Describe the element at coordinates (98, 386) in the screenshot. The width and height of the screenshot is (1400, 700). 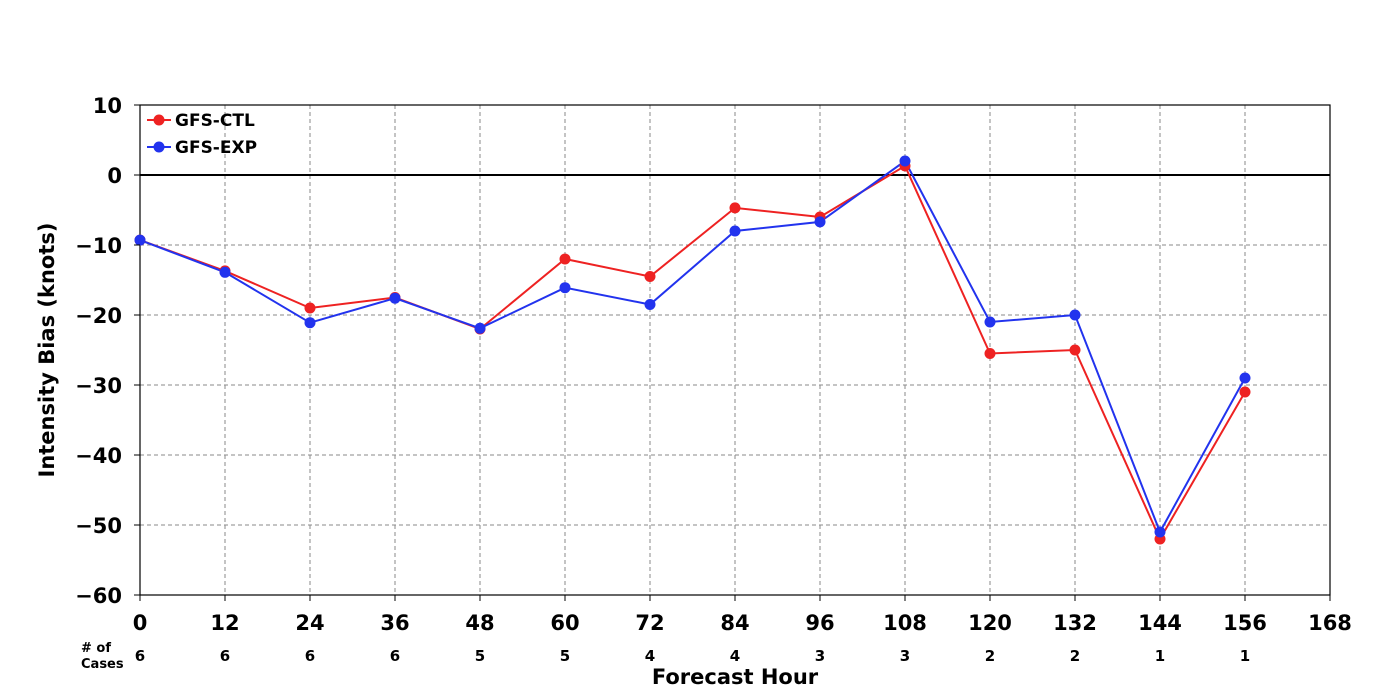
I see `y-tick-label: −30` at that location.